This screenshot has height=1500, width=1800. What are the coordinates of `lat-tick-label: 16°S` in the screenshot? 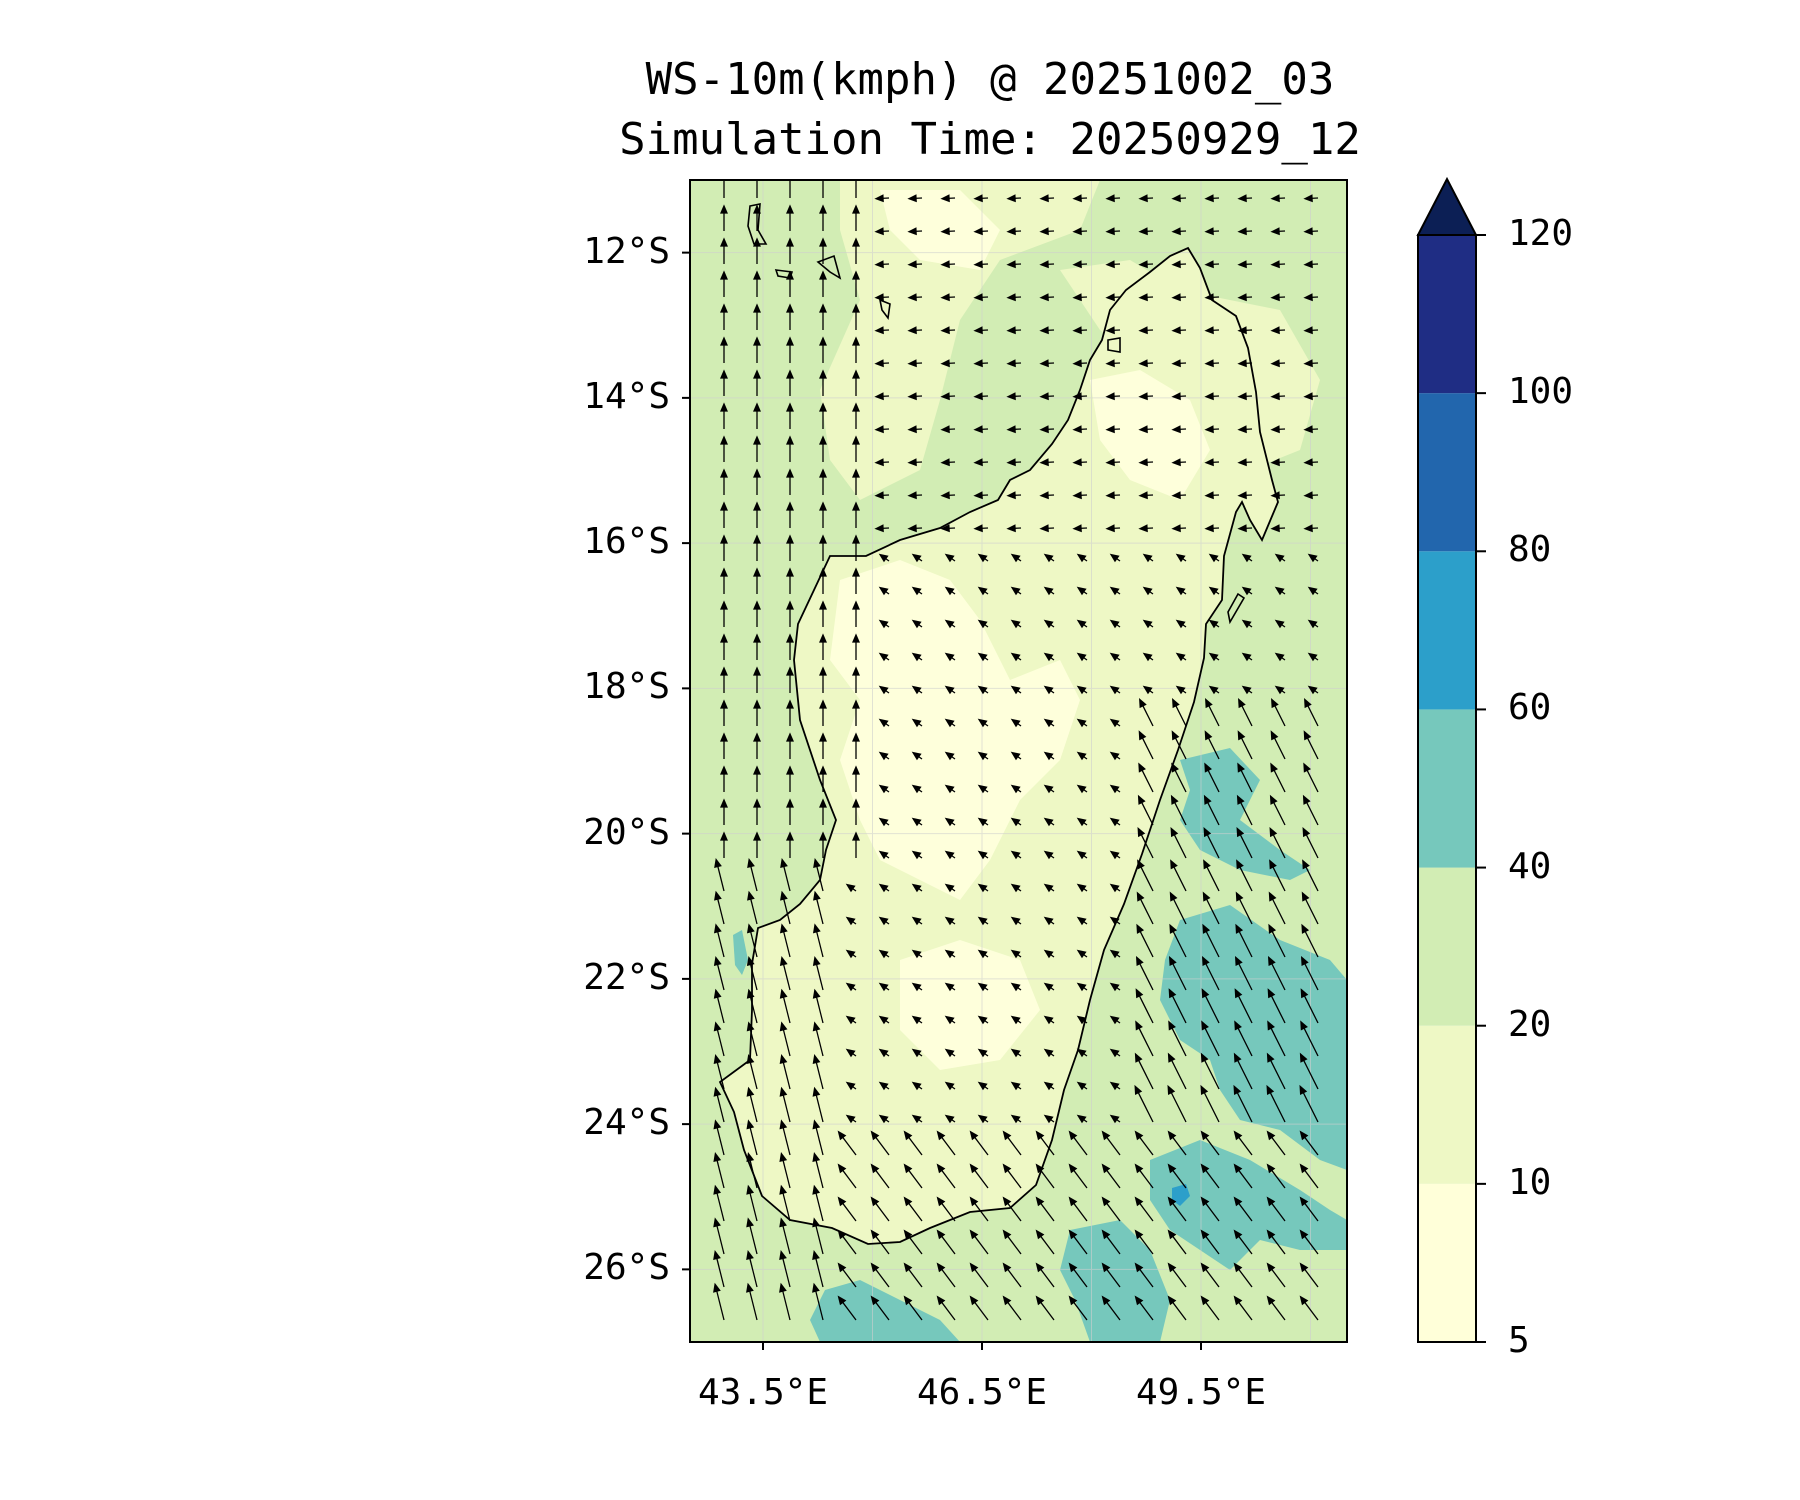 It's located at (626, 542).